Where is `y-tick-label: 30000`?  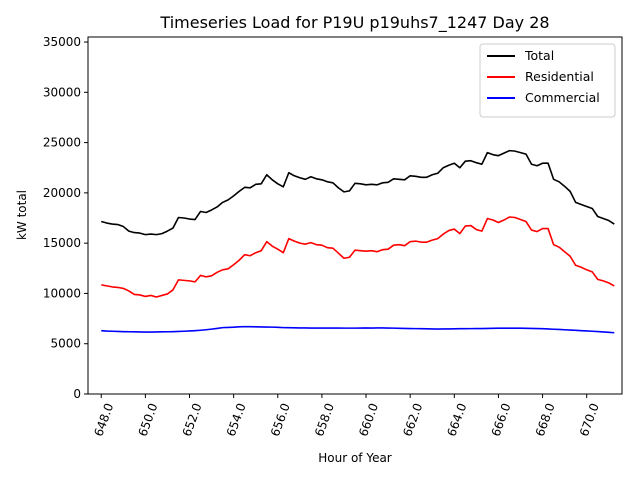
y-tick-label: 30000 is located at coordinates (62, 92).